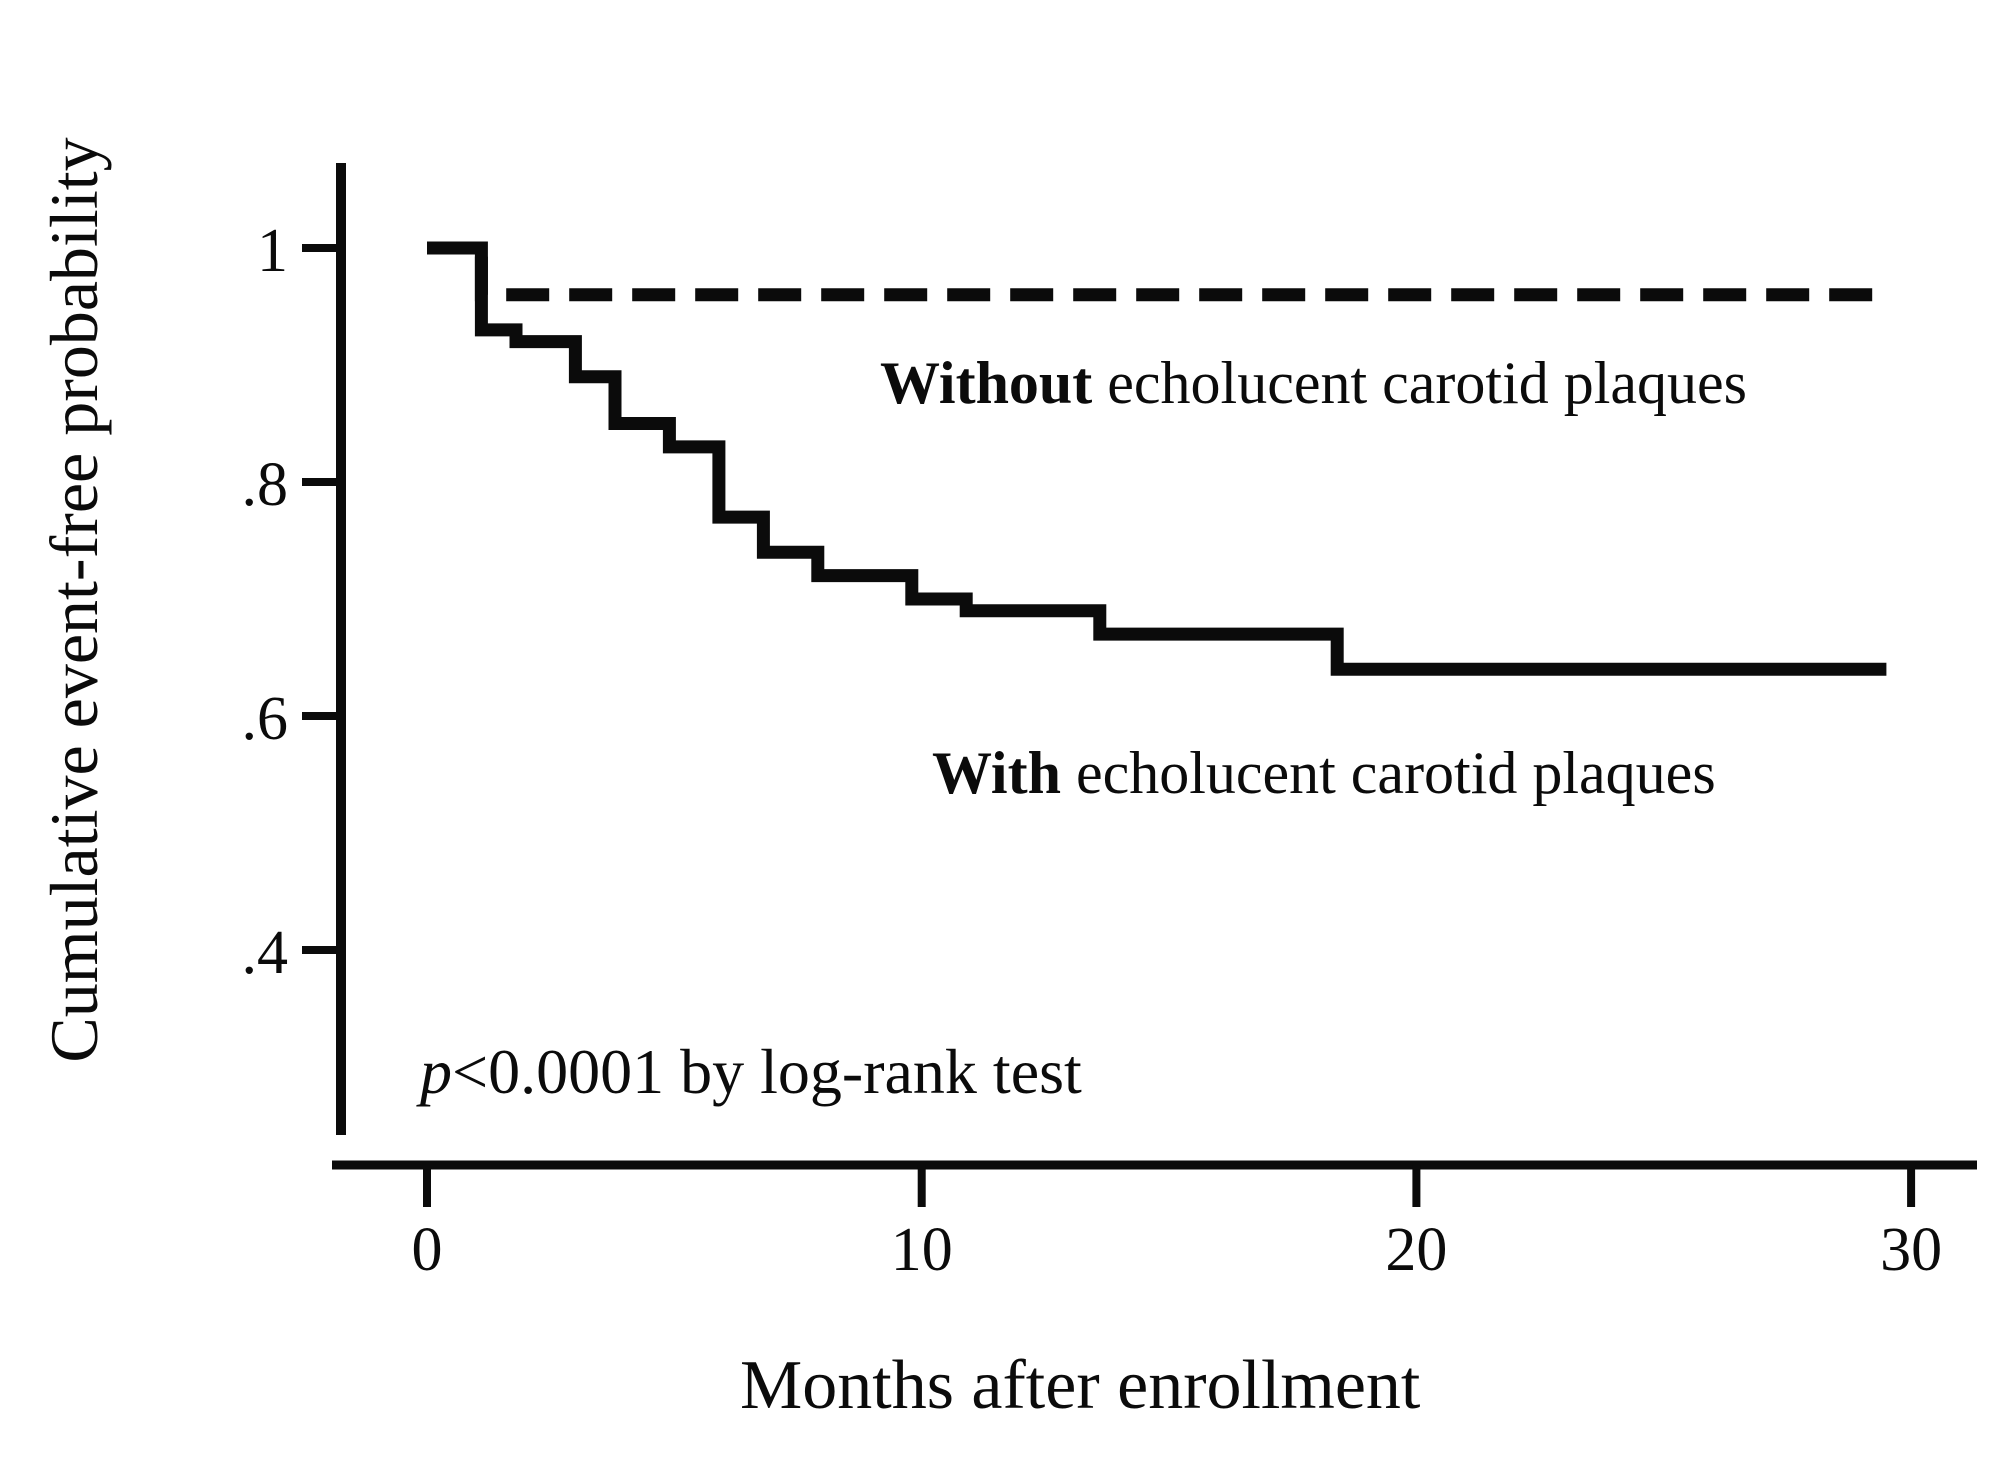  Describe the element at coordinates (265, 953) in the screenshot. I see `y-tick-label: .4` at that location.